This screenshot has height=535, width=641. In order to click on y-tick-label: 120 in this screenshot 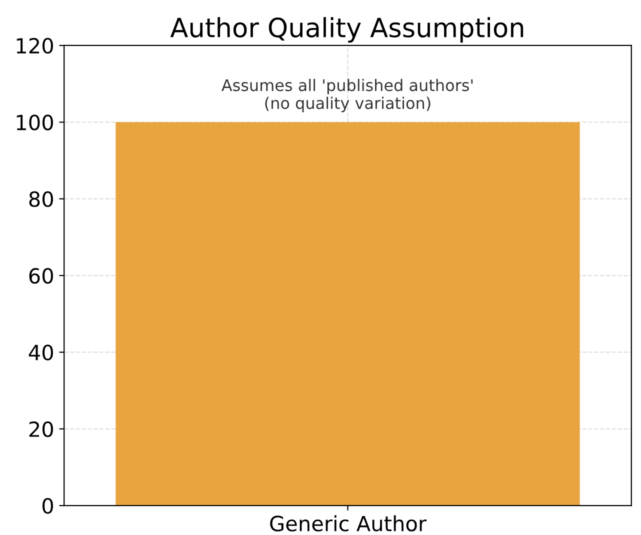, I will do `click(34, 46)`.